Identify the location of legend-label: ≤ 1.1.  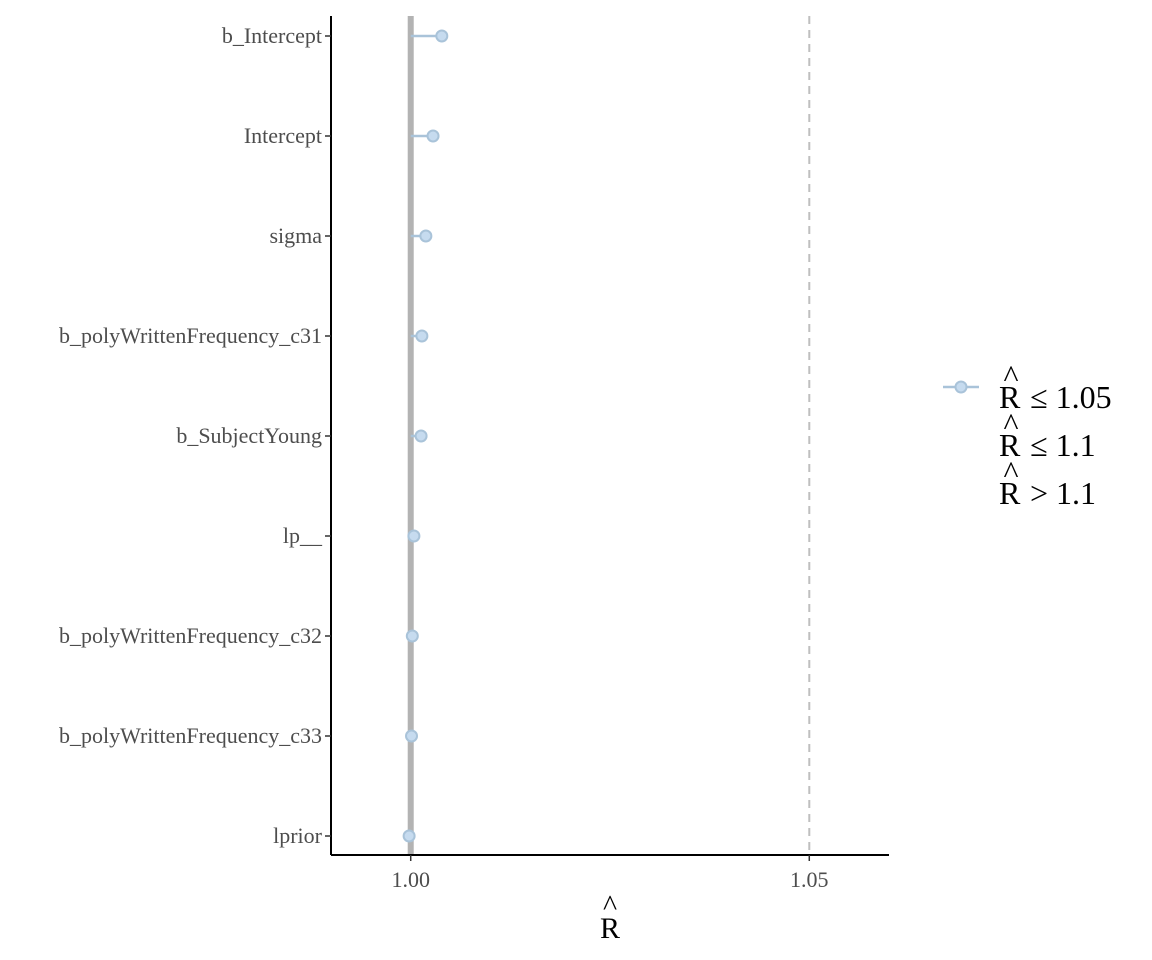
(1063, 445).